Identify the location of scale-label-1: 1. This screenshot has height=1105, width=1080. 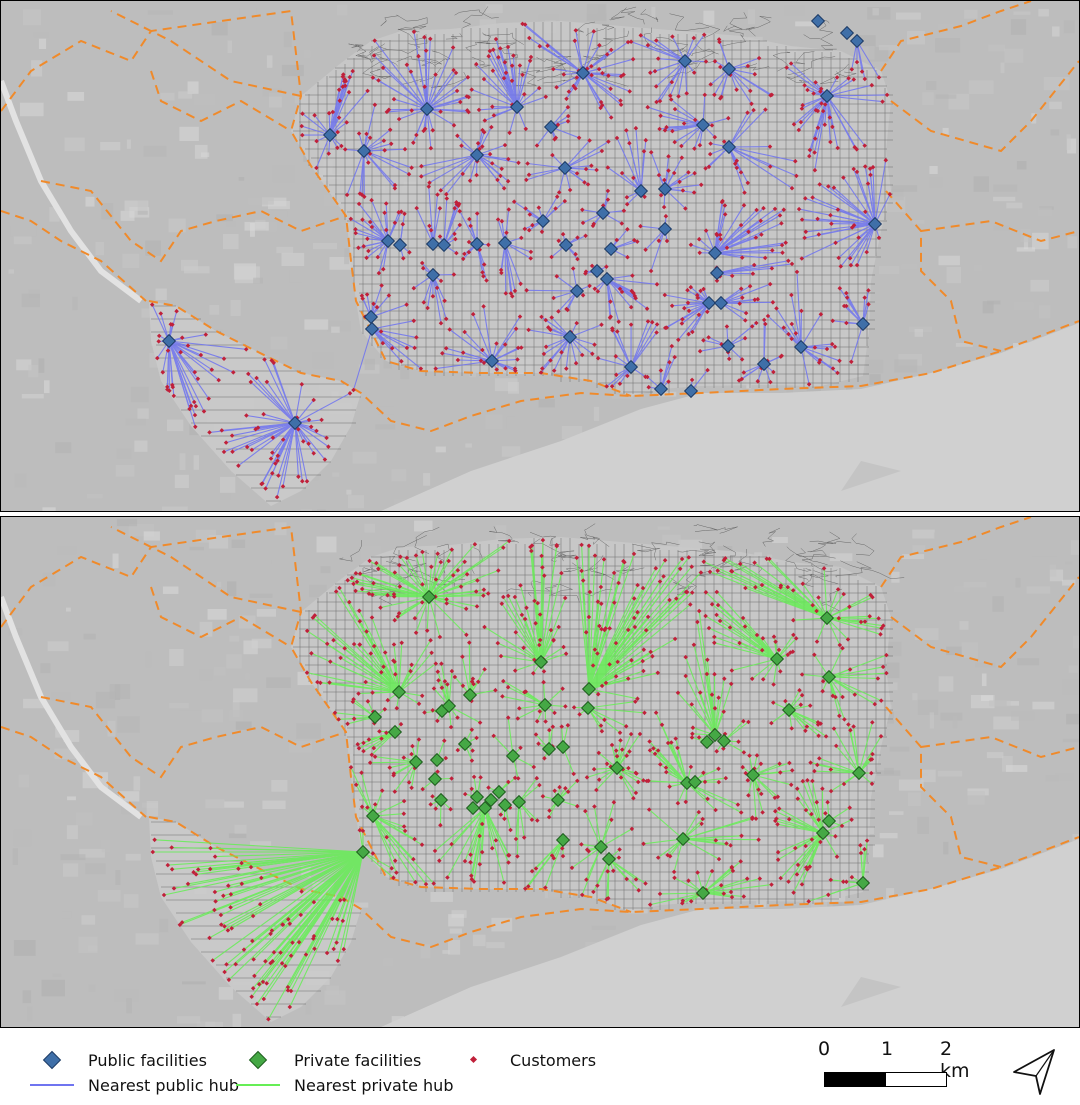
(887, 1049).